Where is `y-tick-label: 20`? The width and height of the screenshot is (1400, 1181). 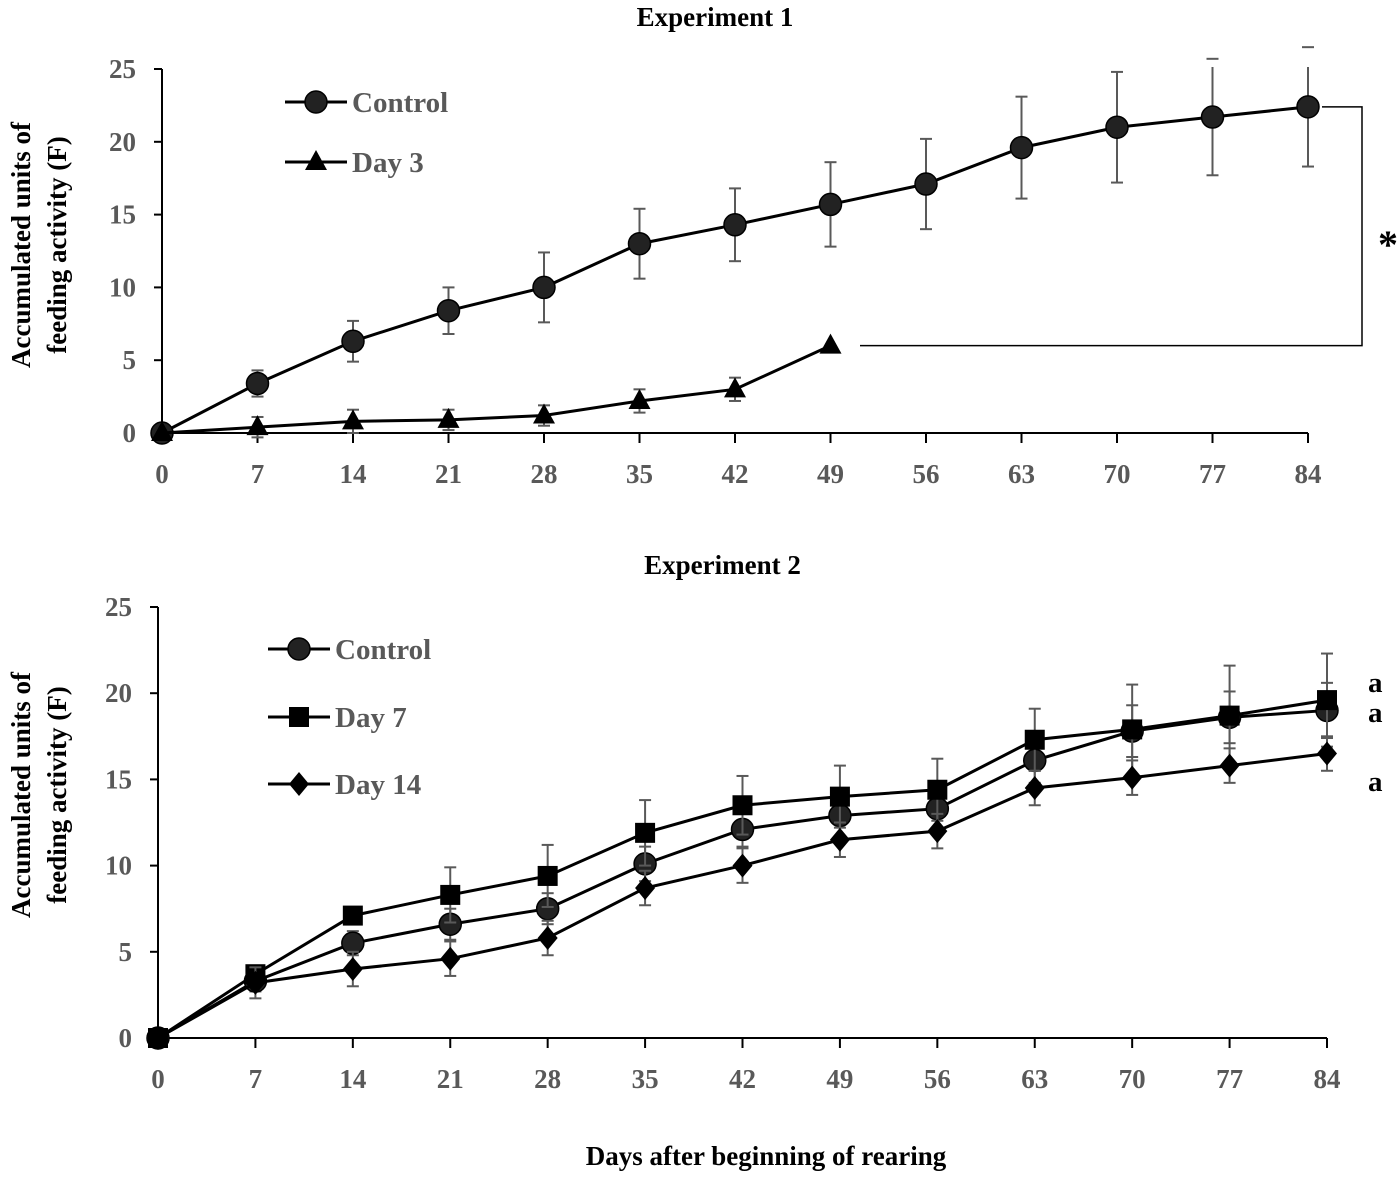
y-tick-label: 20 is located at coordinates (118, 693).